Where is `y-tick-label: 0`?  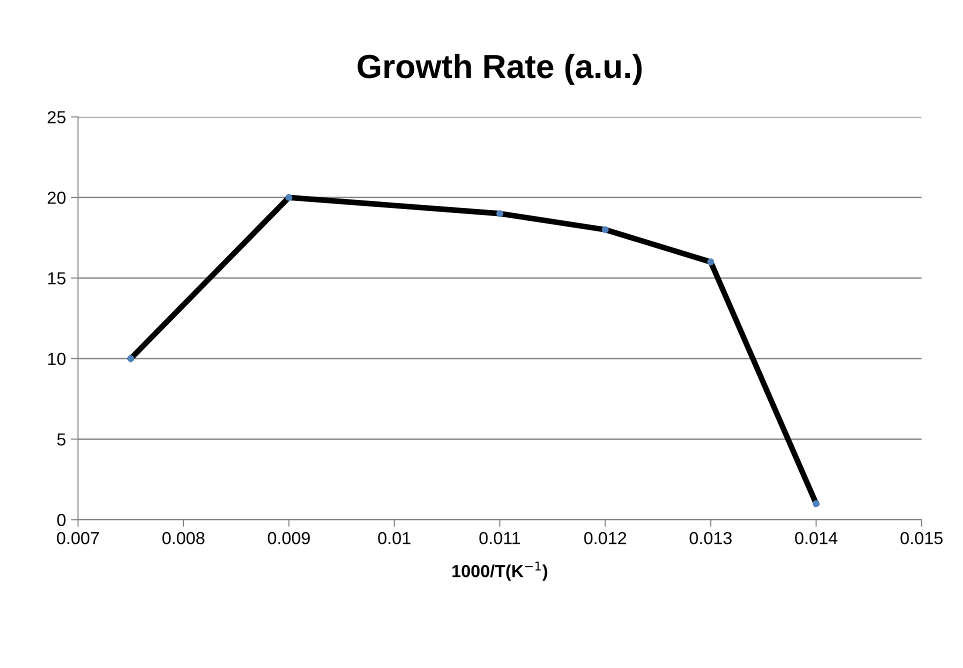
y-tick-label: 0 is located at coordinates (61, 520).